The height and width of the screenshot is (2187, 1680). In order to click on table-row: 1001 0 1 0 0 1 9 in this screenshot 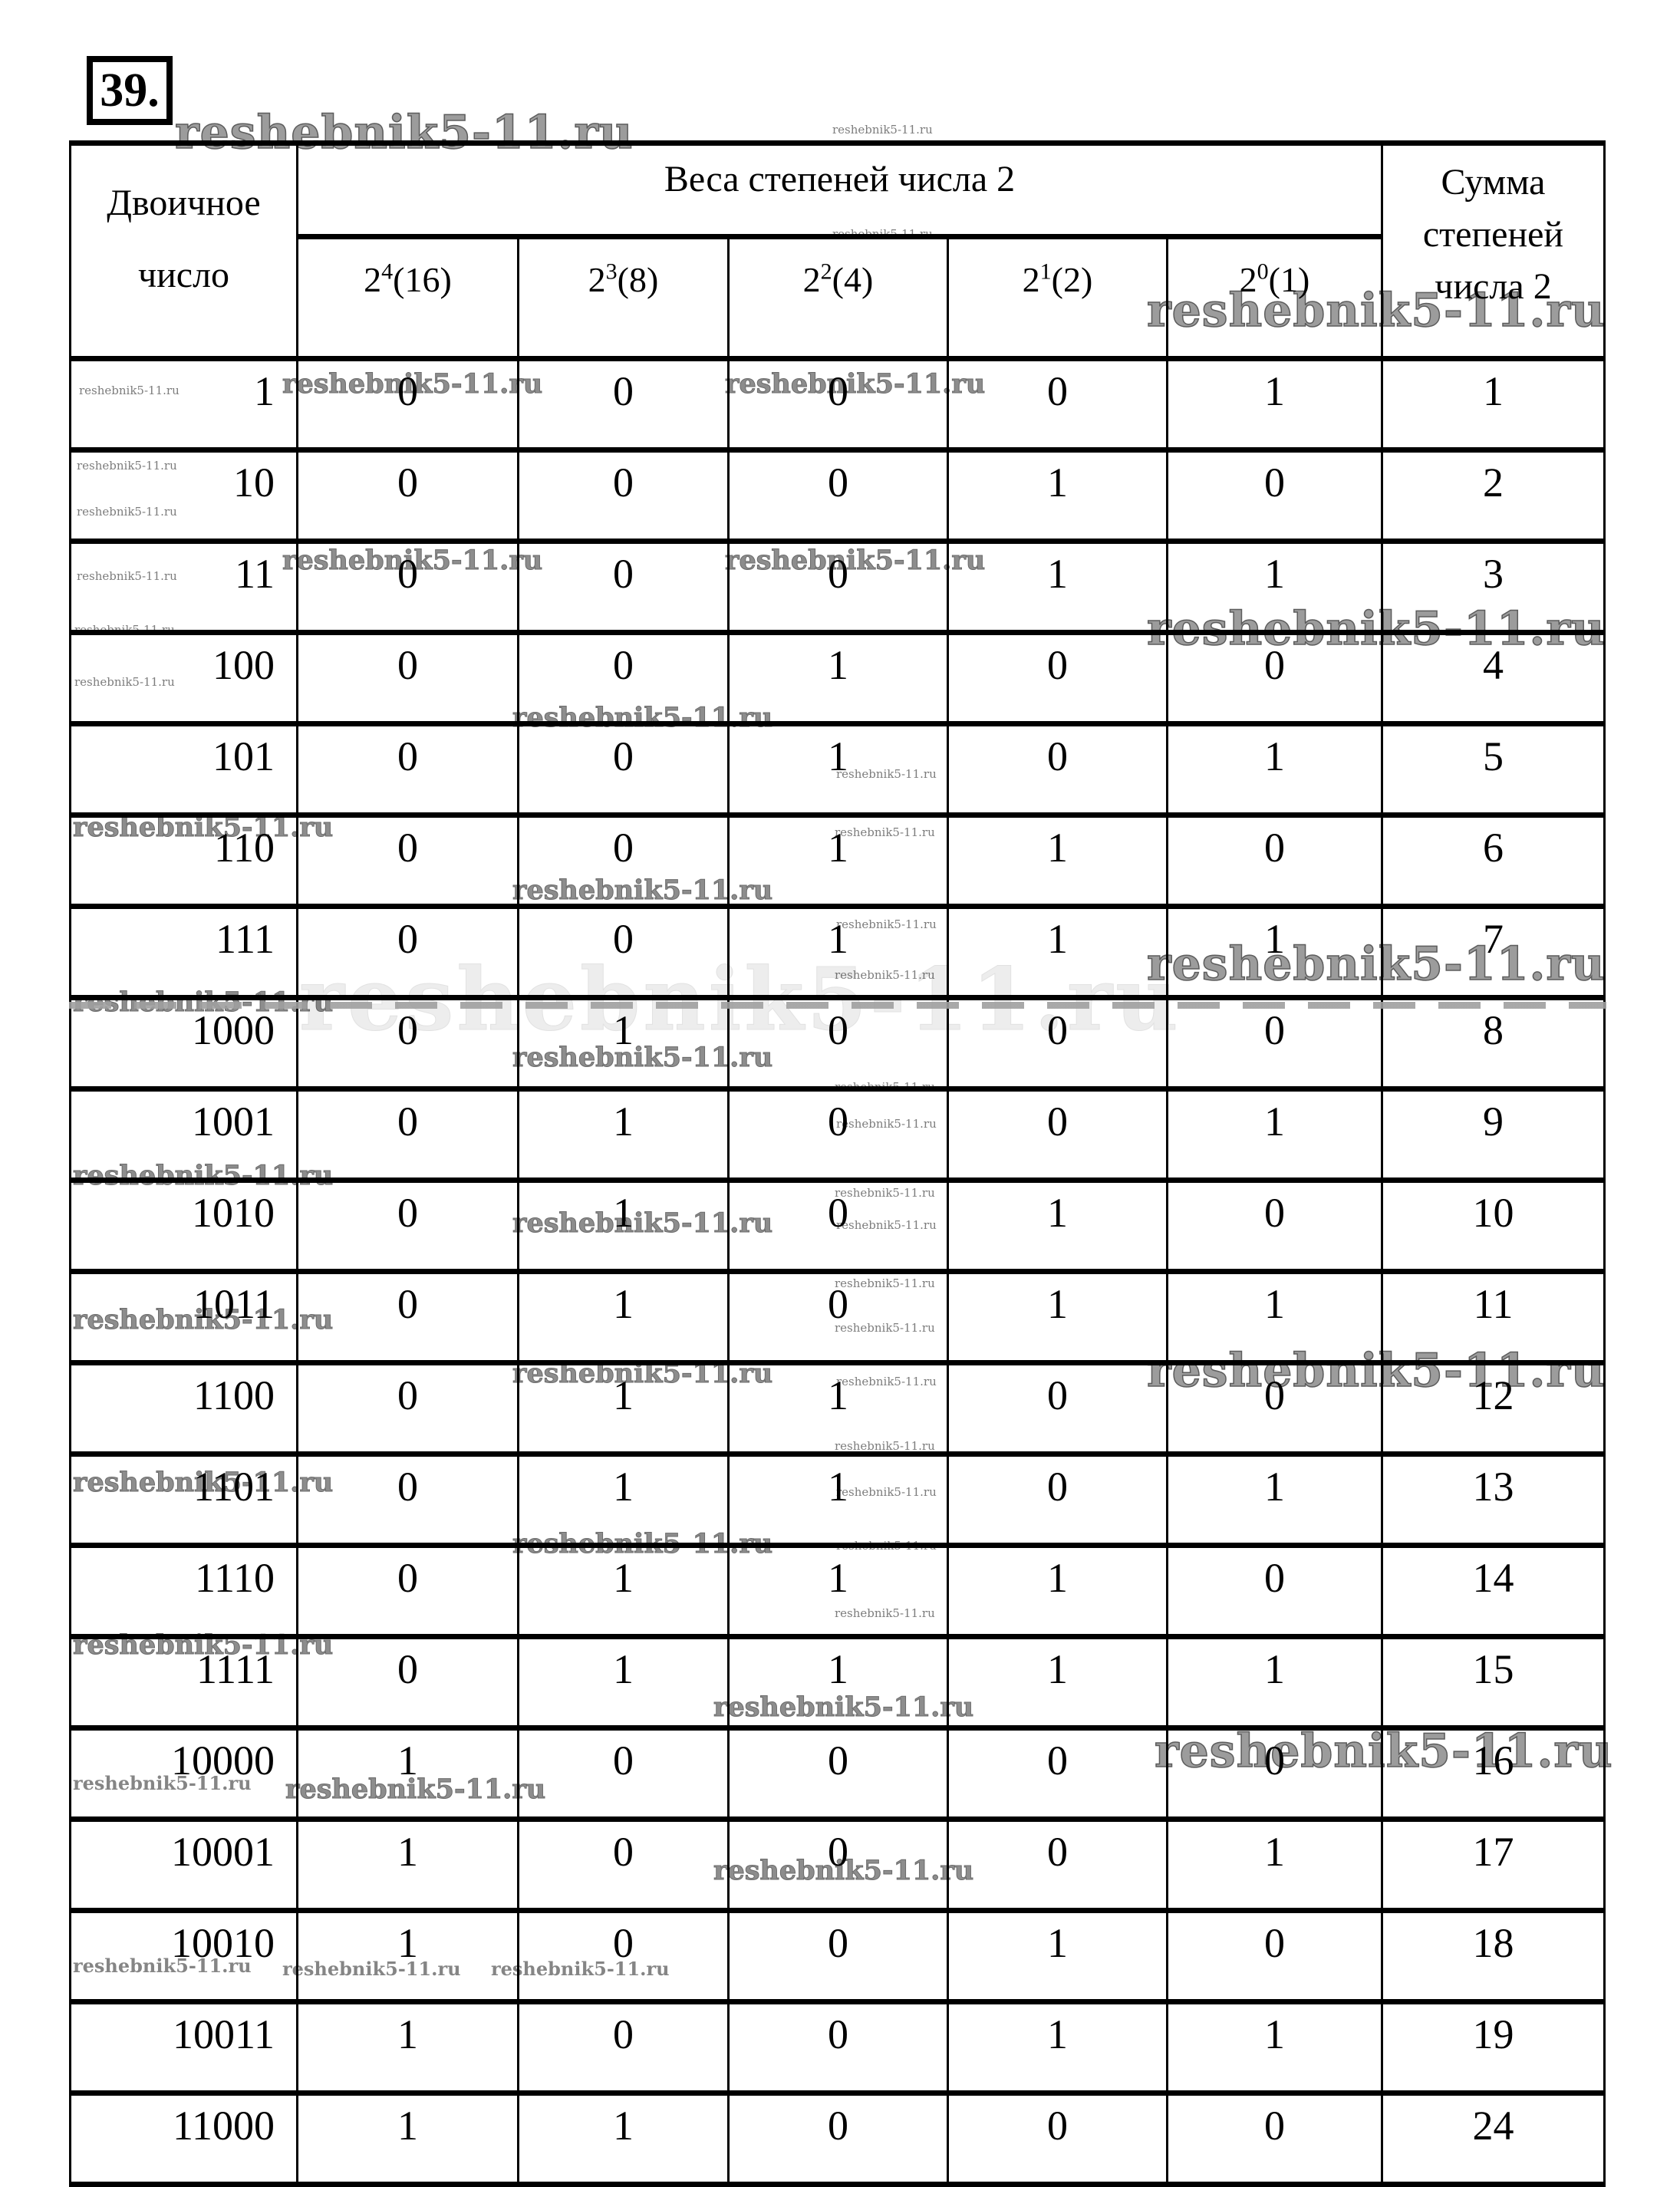, I will do `click(837, 1134)`.